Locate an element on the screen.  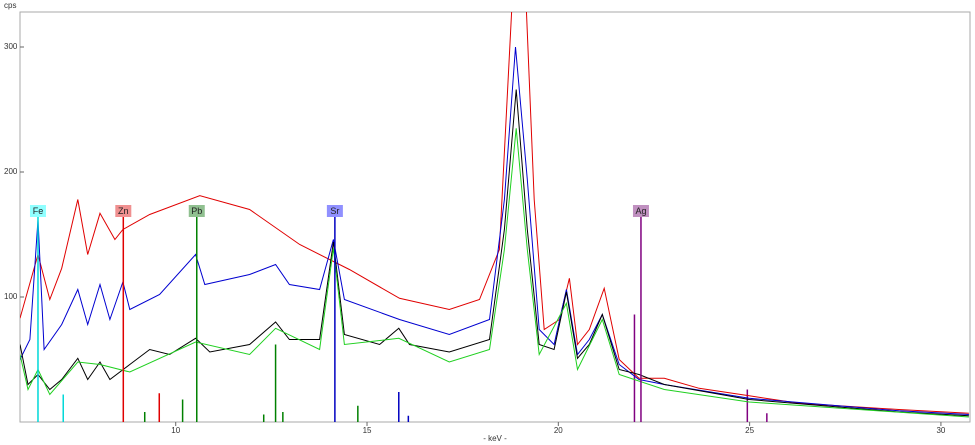
x-tick-label: 30 is located at coordinates (940, 430).